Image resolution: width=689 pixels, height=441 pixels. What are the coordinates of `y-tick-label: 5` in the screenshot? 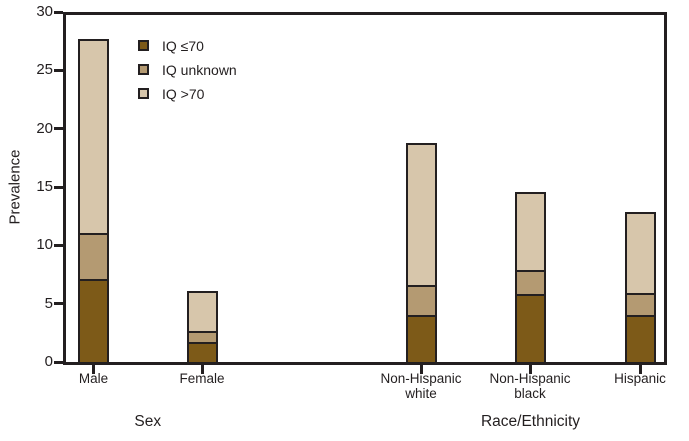 It's located at (48, 303).